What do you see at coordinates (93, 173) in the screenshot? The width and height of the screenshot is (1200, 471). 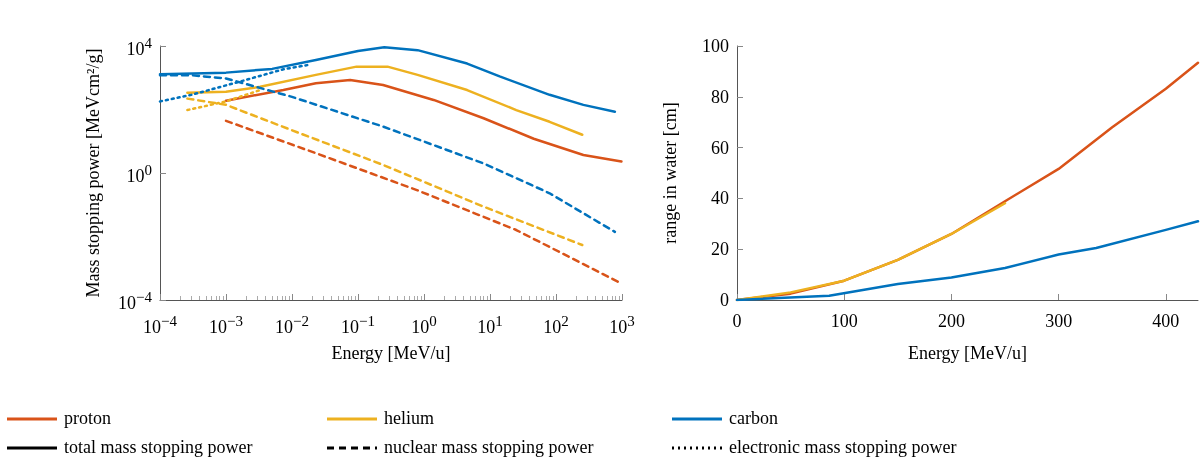 I see `y-axis-title: Mass stopping power [MeVcm²/g]` at bounding box center [93, 173].